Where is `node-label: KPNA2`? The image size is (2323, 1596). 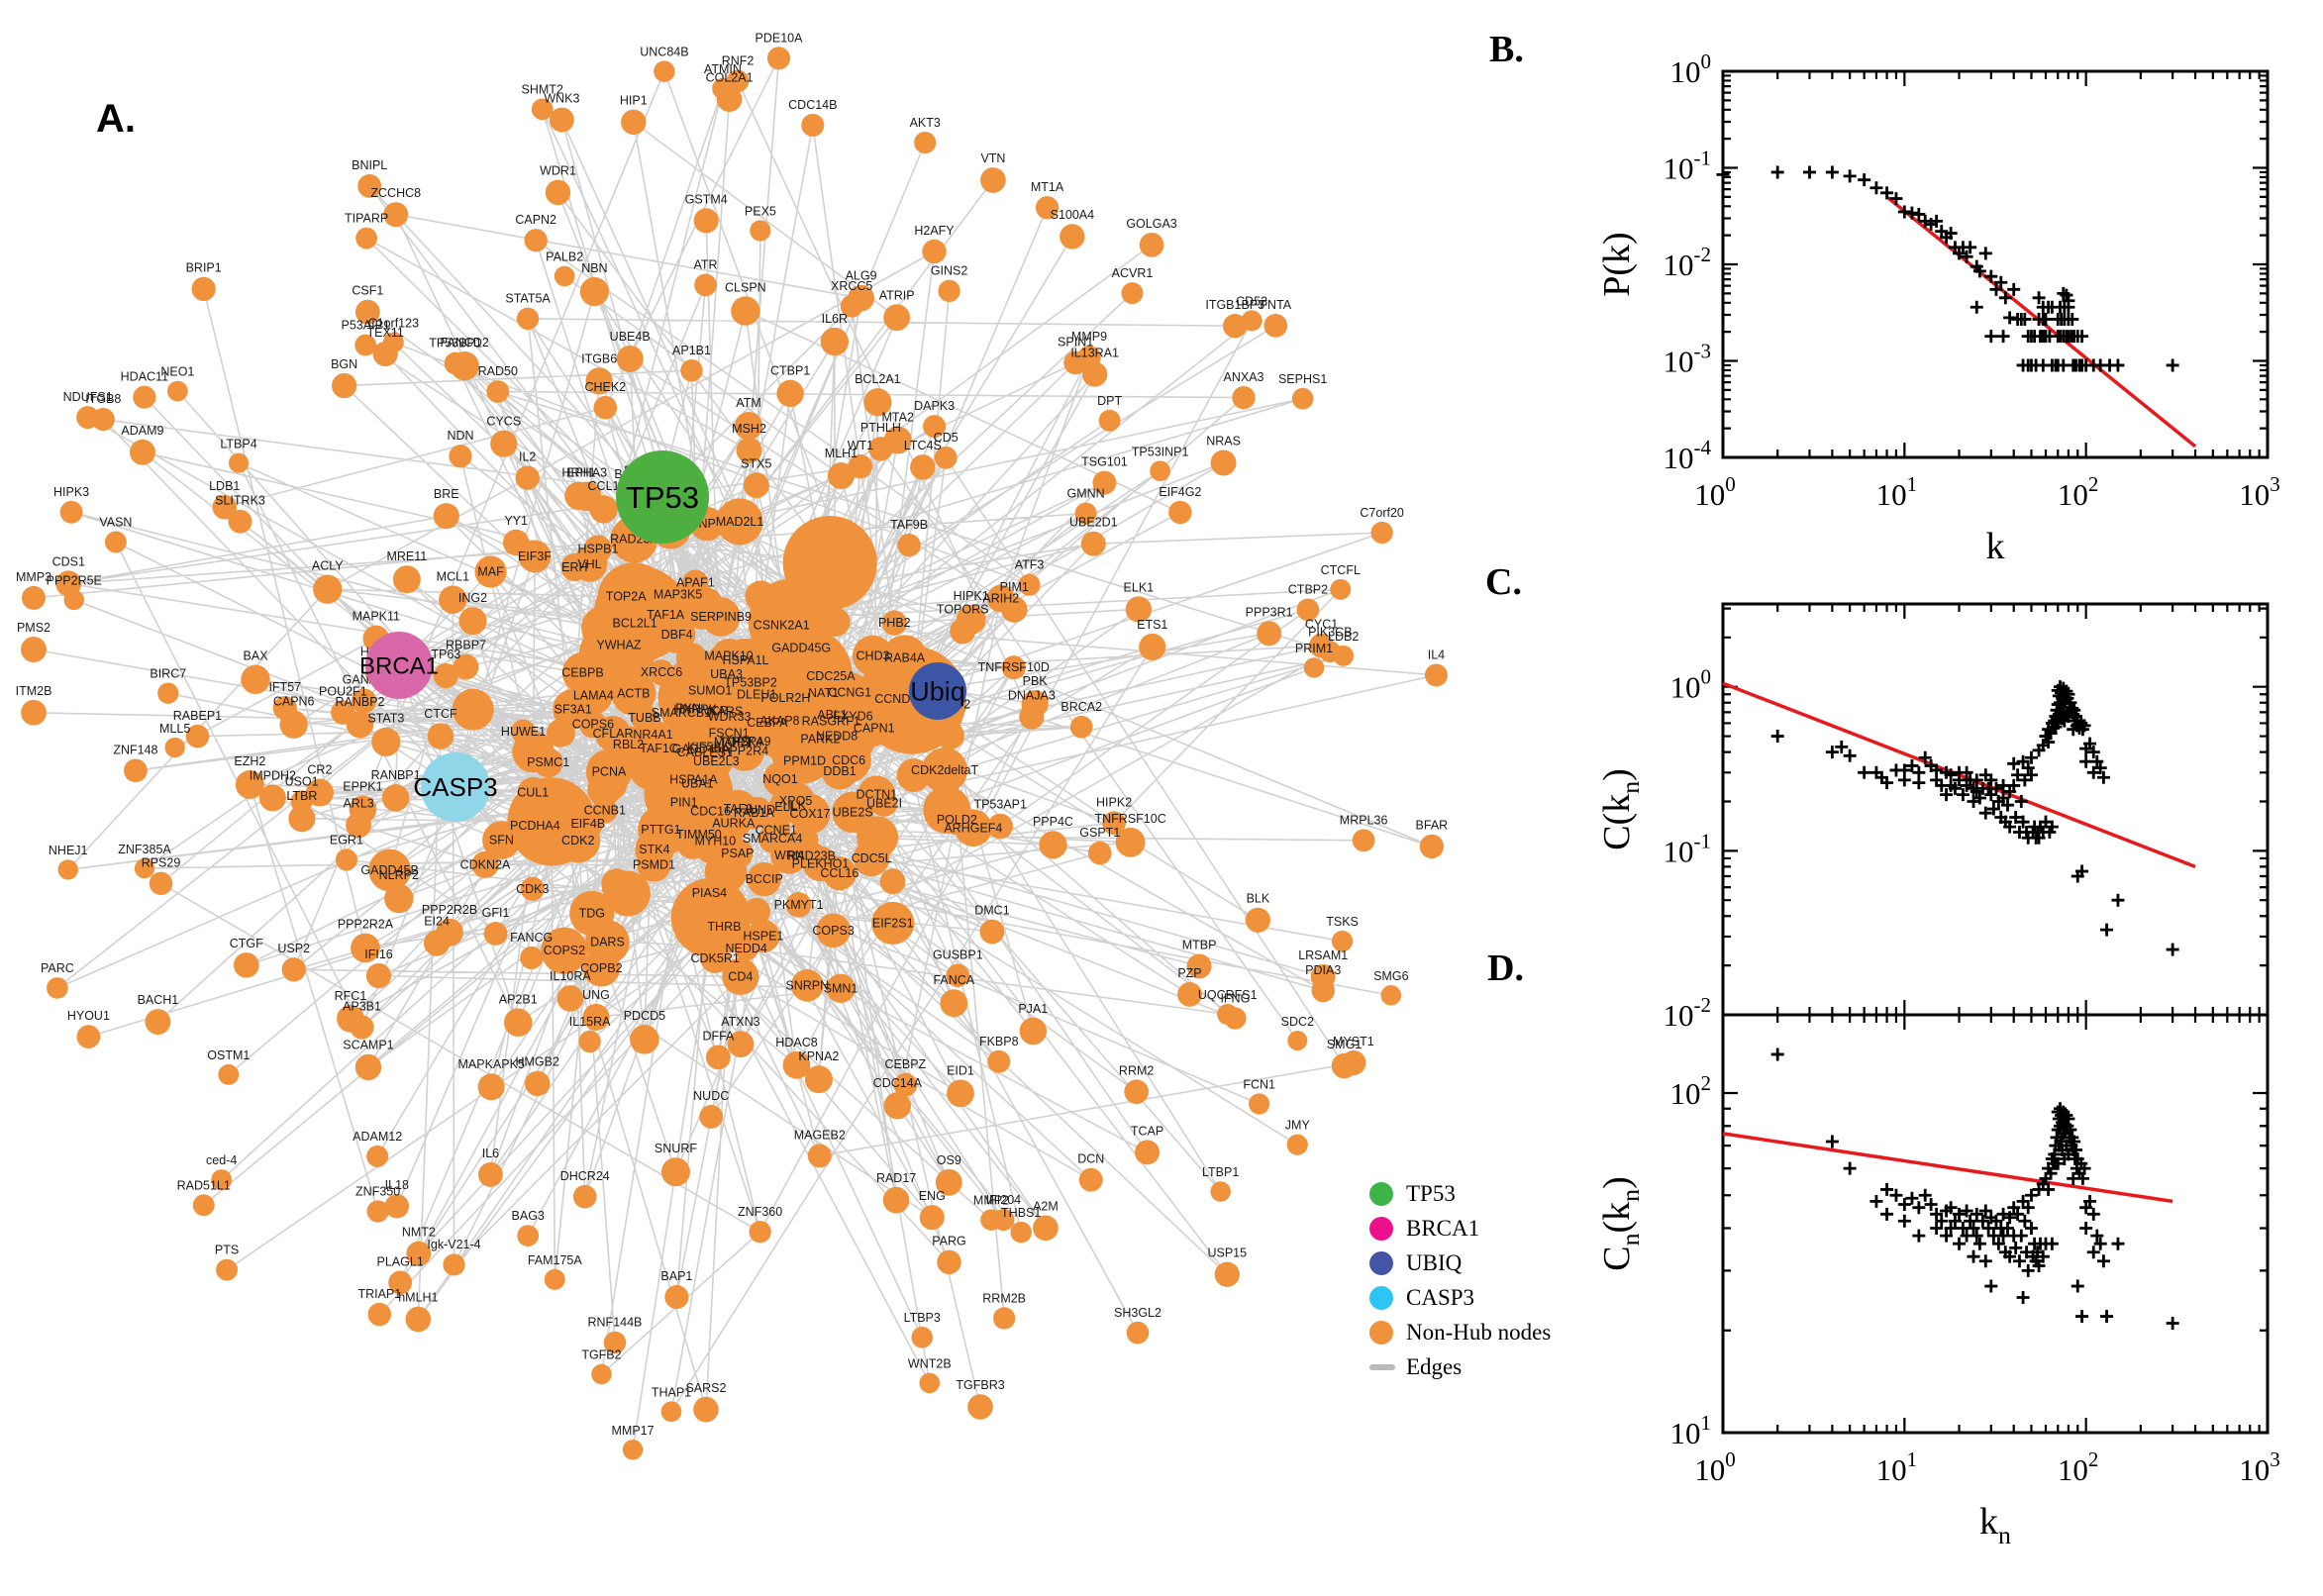
node-label: KPNA2 is located at coordinates (818, 1056).